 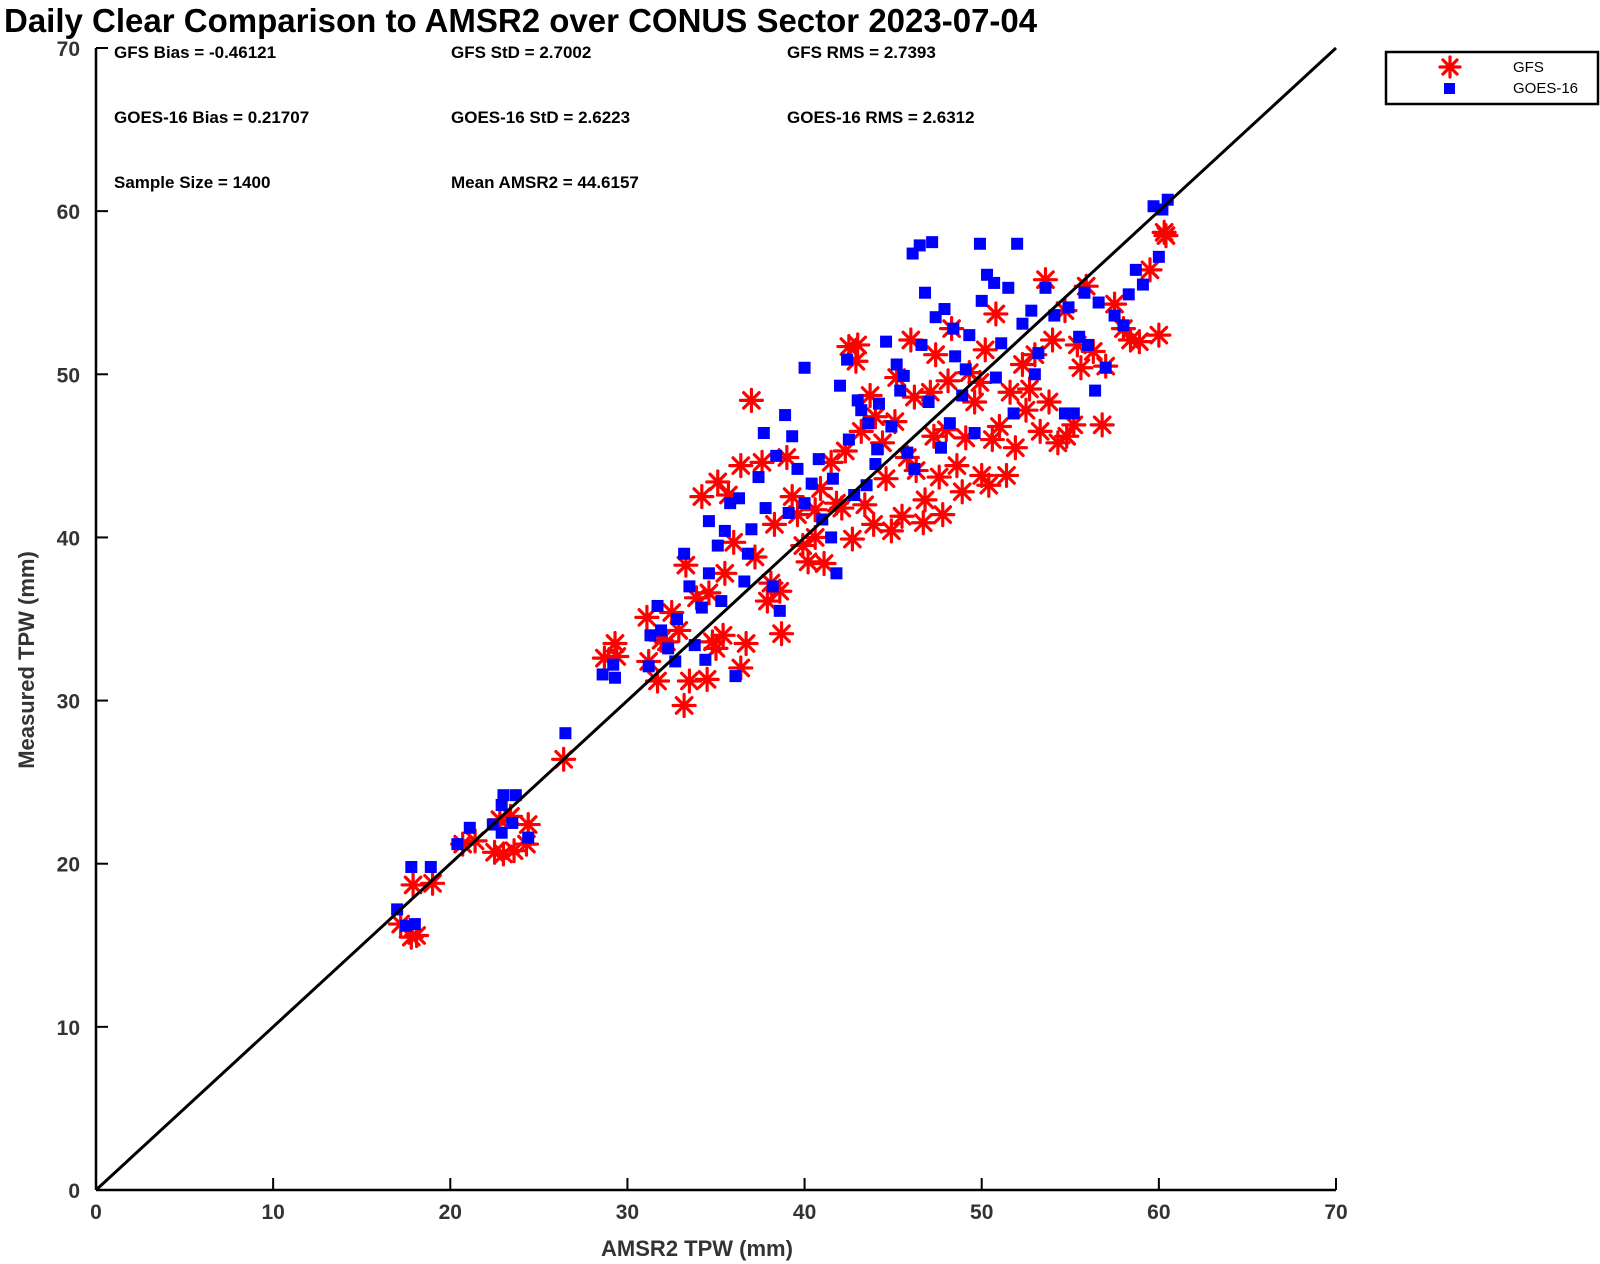 I want to click on legend-gfs-asterisk, so click(x=1450, y=67).